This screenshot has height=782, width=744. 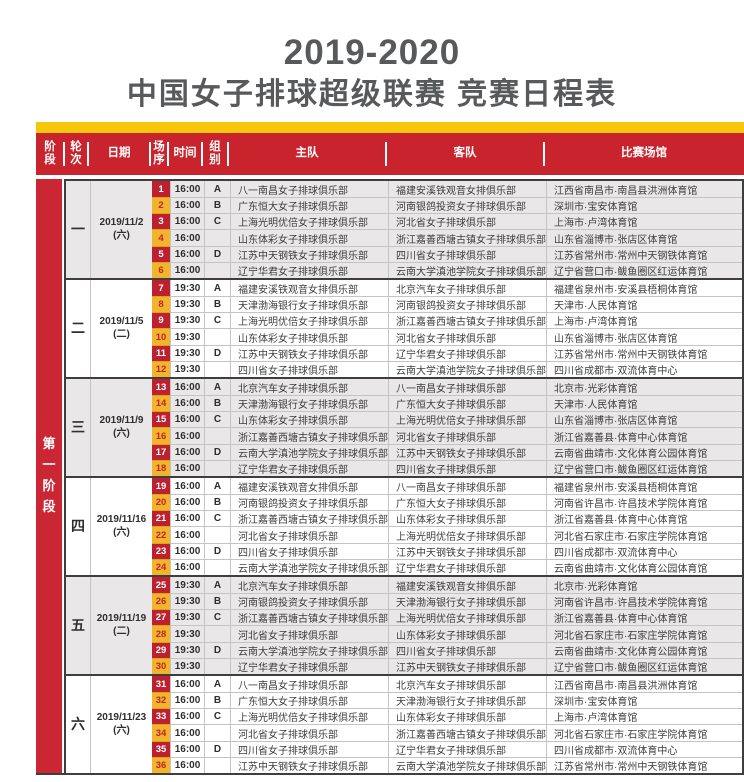 What do you see at coordinates (50, 153) in the screenshot?
I see `header-stage: 阶段` at bounding box center [50, 153].